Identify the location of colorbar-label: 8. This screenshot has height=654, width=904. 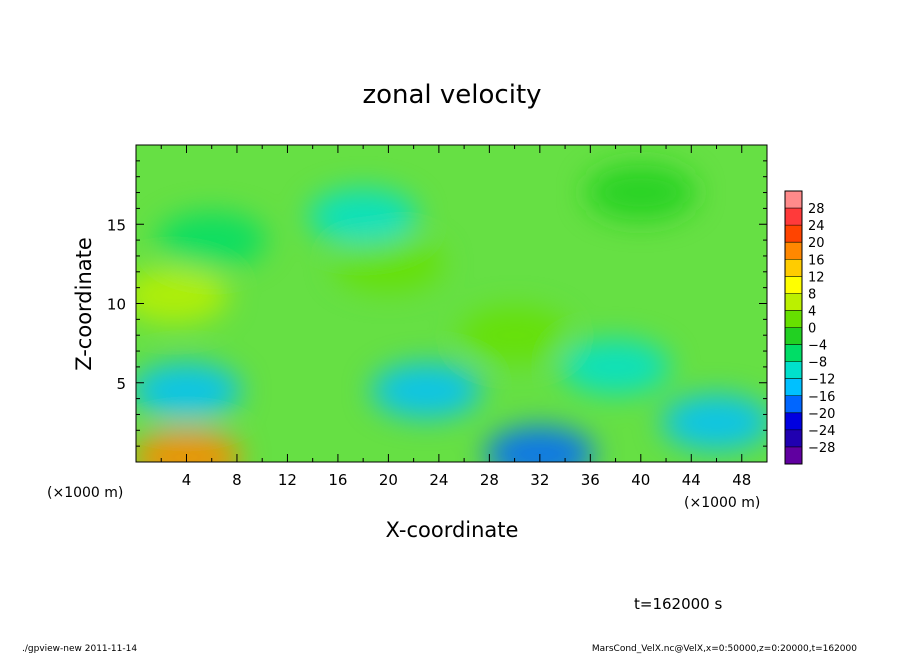
(812, 294).